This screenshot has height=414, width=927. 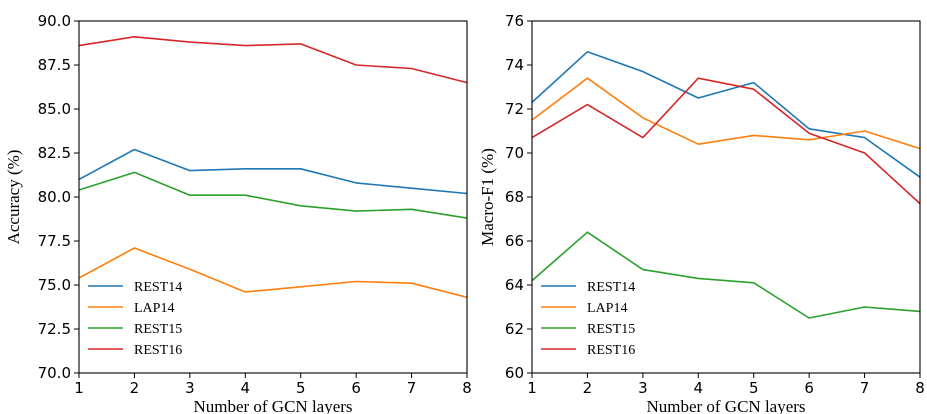 I want to click on y-tick-label: 62, so click(x=514, y=329).